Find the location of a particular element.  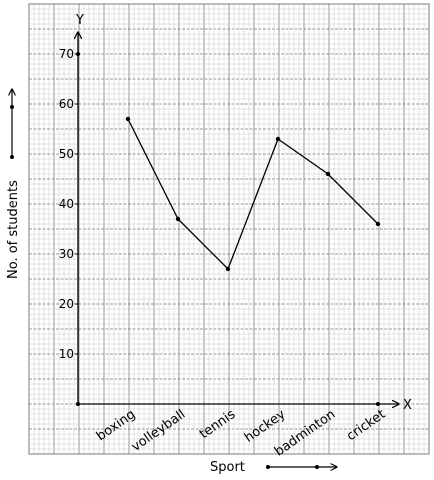

x-axis-end-point is located at coordinates (378, 404).